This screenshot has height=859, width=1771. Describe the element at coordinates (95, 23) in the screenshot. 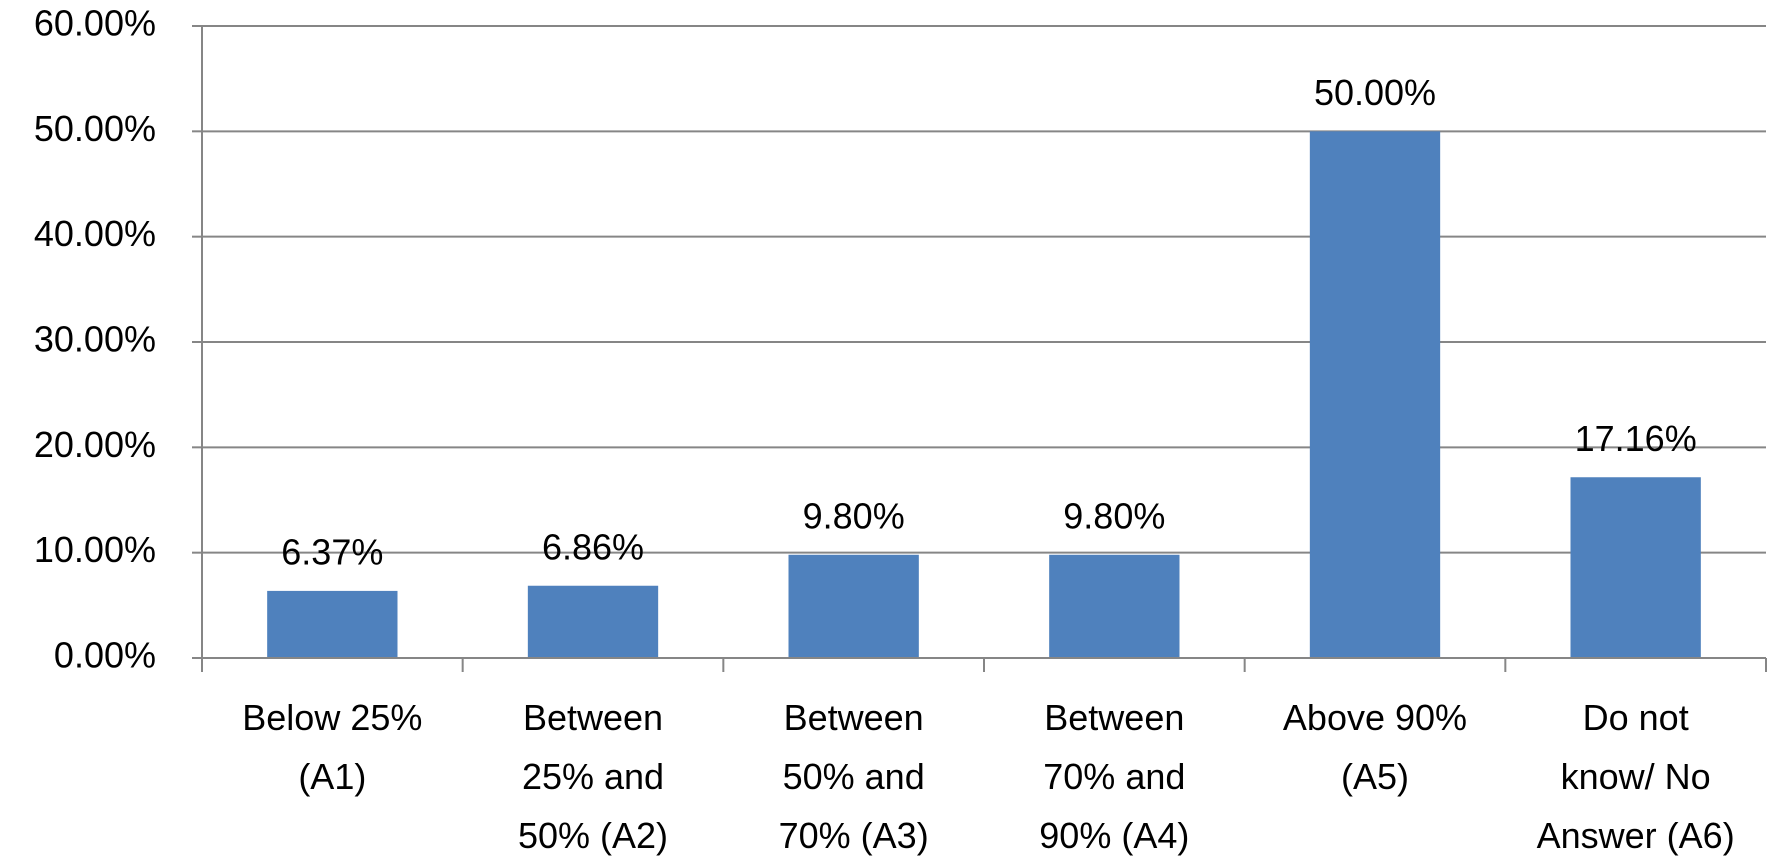

I see `y-tick-label: 60.00%` at that location.